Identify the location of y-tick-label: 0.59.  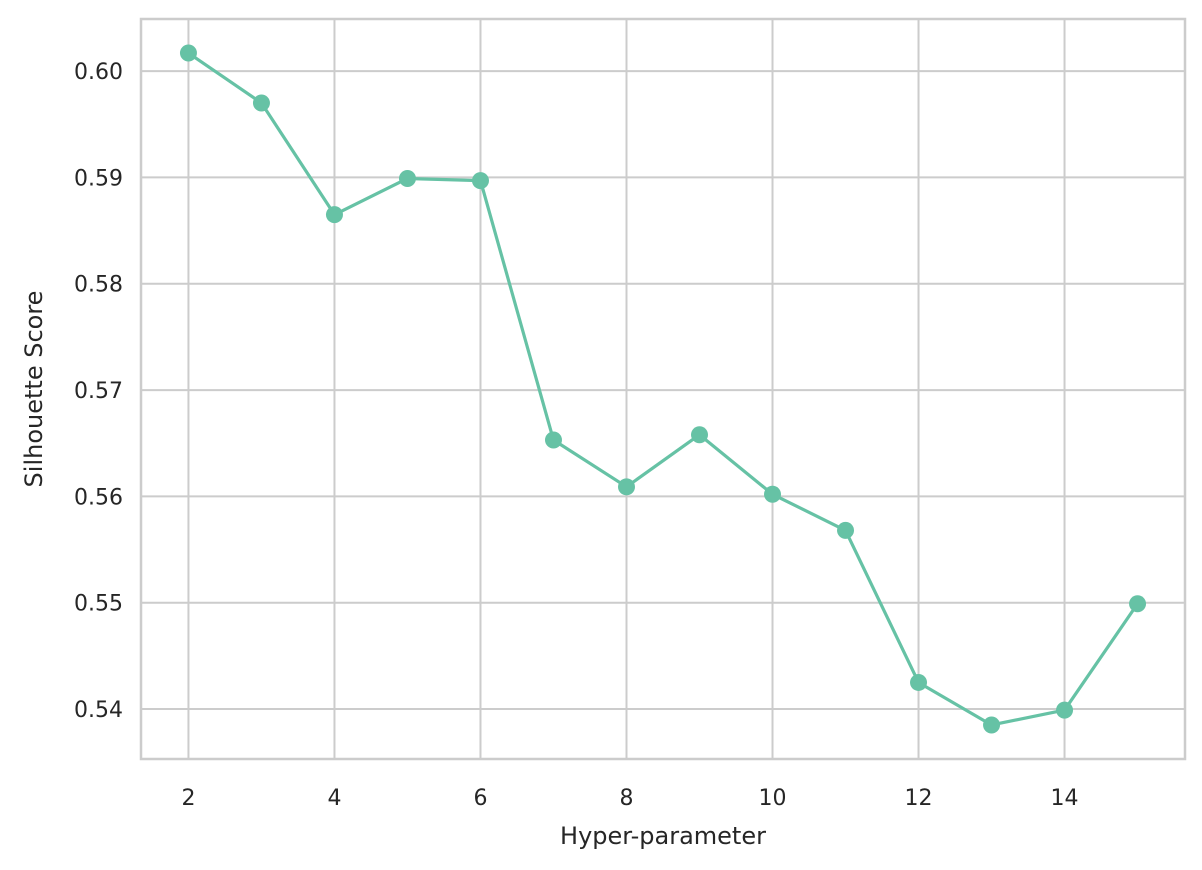
(98, 178).